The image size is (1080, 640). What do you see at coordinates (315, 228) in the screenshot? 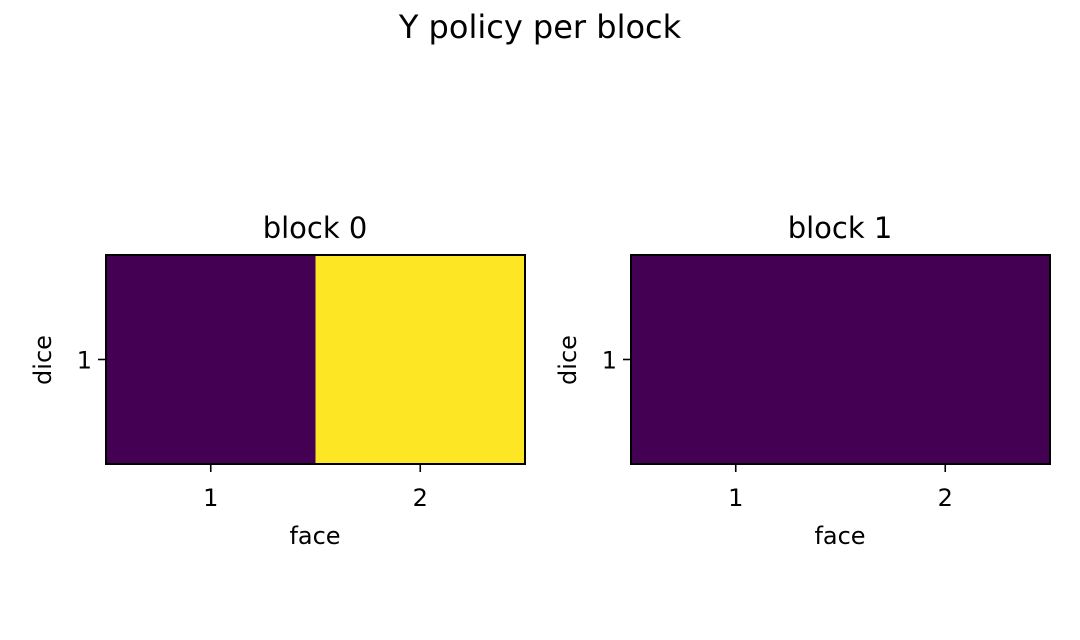
I see `panel-title: block 0` at bounding box center [315, 228].